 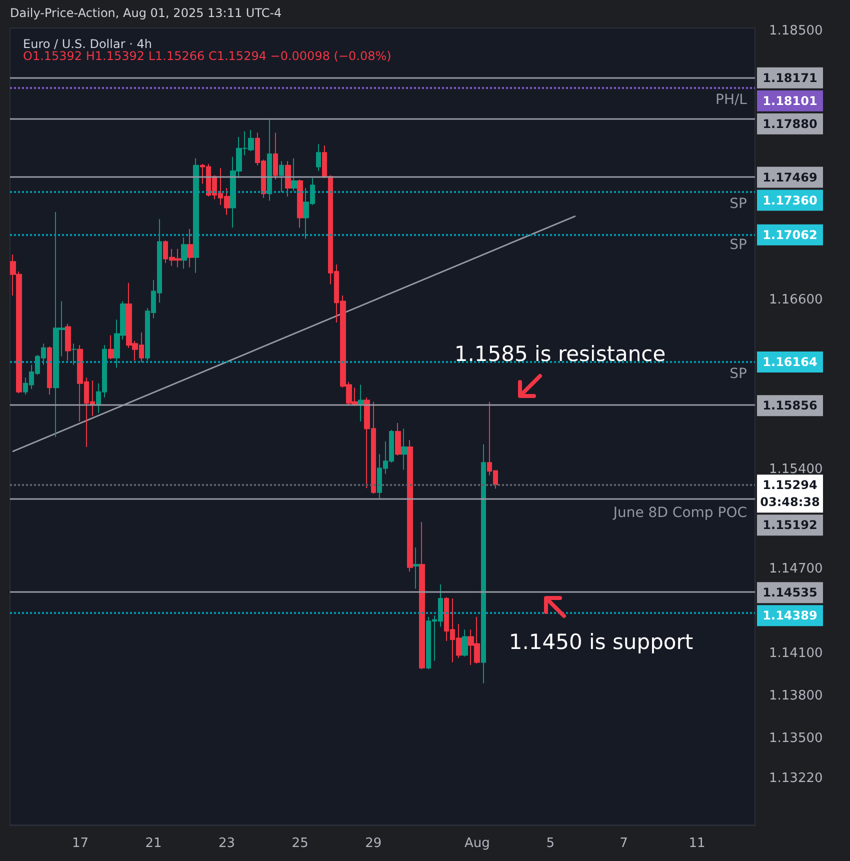 I want to click on ref-line-label: 1.17469, so click(x=790, y=177).